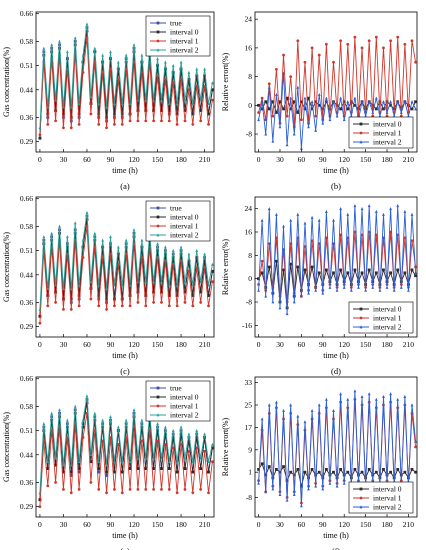  Describe the element at coordinates (64, 524) in the screenshot. I see `x-tick-label: 30` at that location.